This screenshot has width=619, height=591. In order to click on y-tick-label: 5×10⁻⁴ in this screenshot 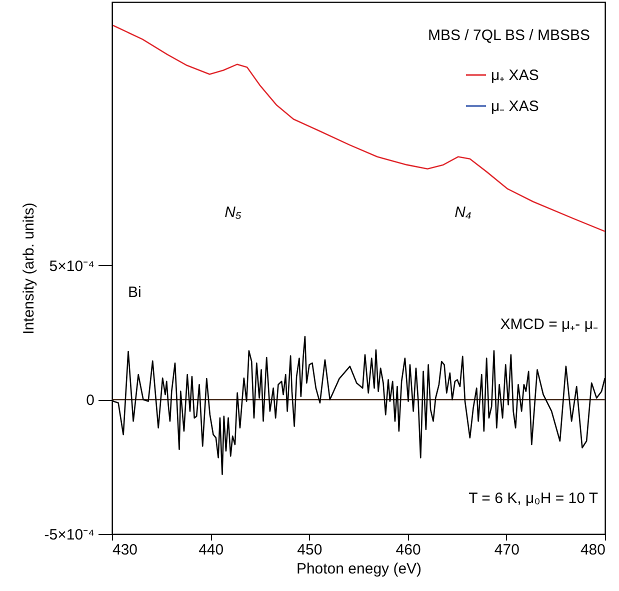, I will do `click(71, 266)`.